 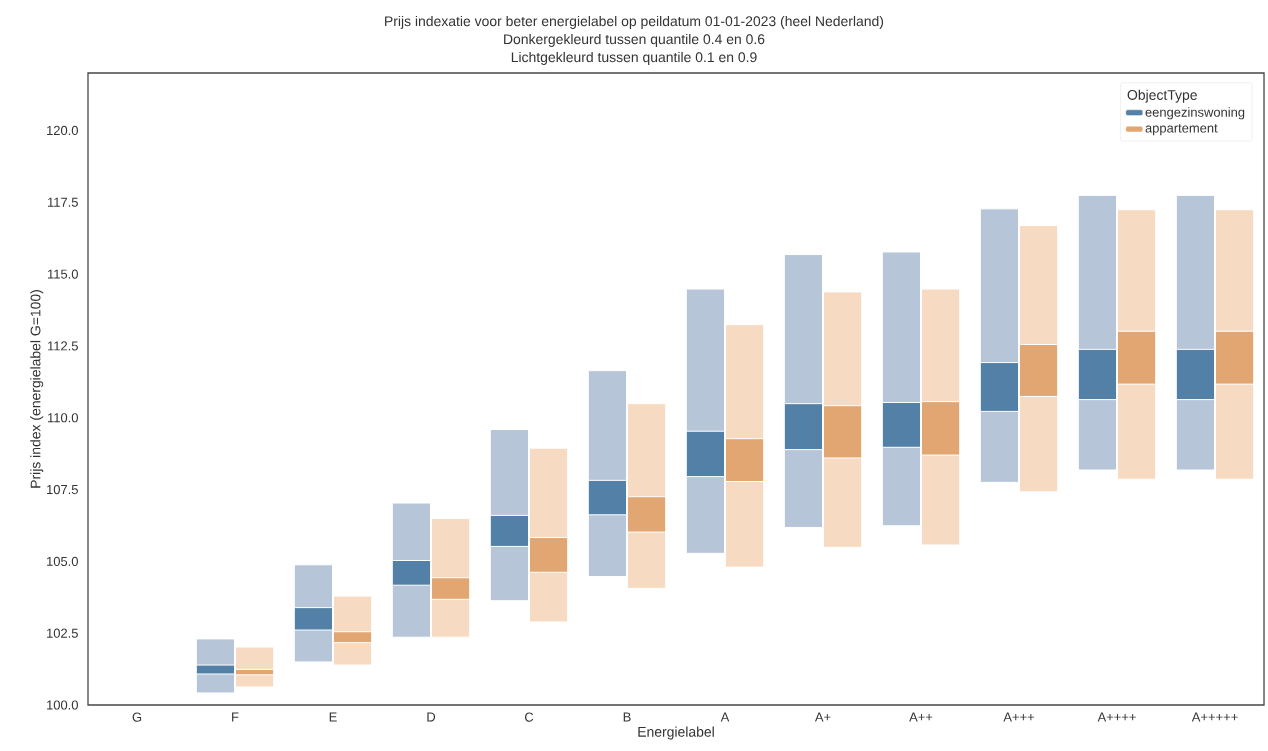 What do you see at coordinates (634, 40) in the screenshot?
I see `chart-subtitle: Donkergekleurd tussen quantile 0.4 en 0.6` at bounding box center [634, 40].